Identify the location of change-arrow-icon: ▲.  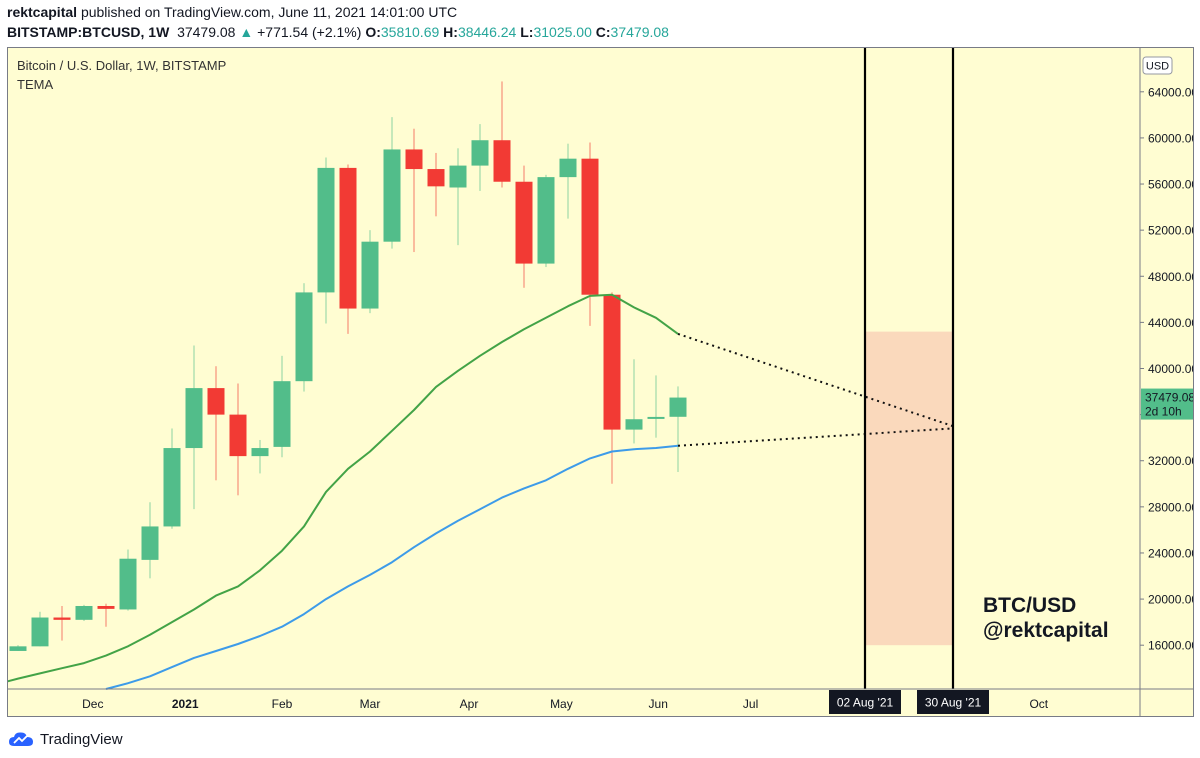
(246, 32).